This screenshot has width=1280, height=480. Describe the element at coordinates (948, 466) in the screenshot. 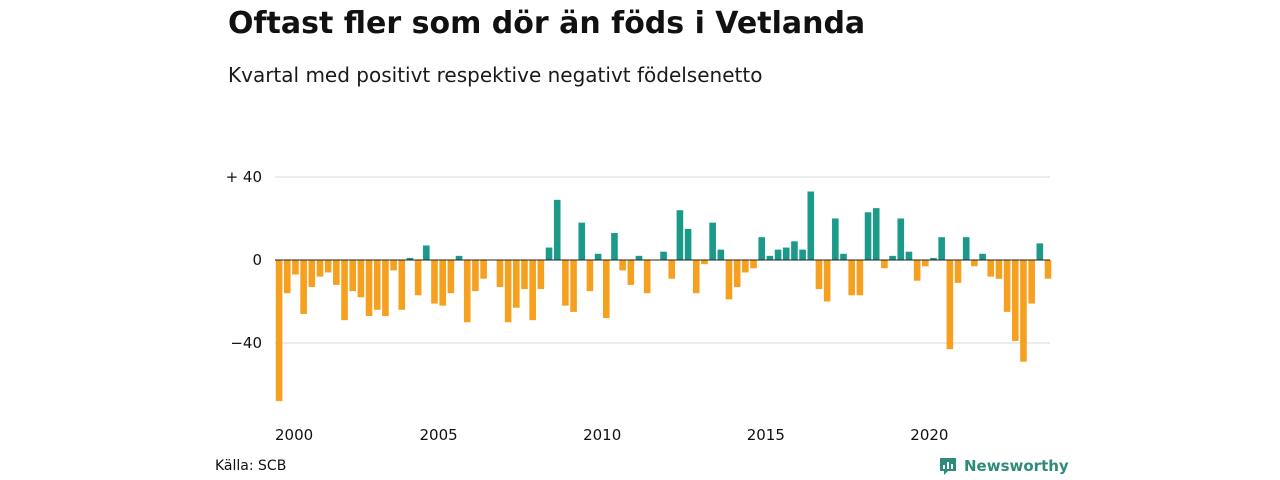

I see `newsworthy-logo-icon` at that location.